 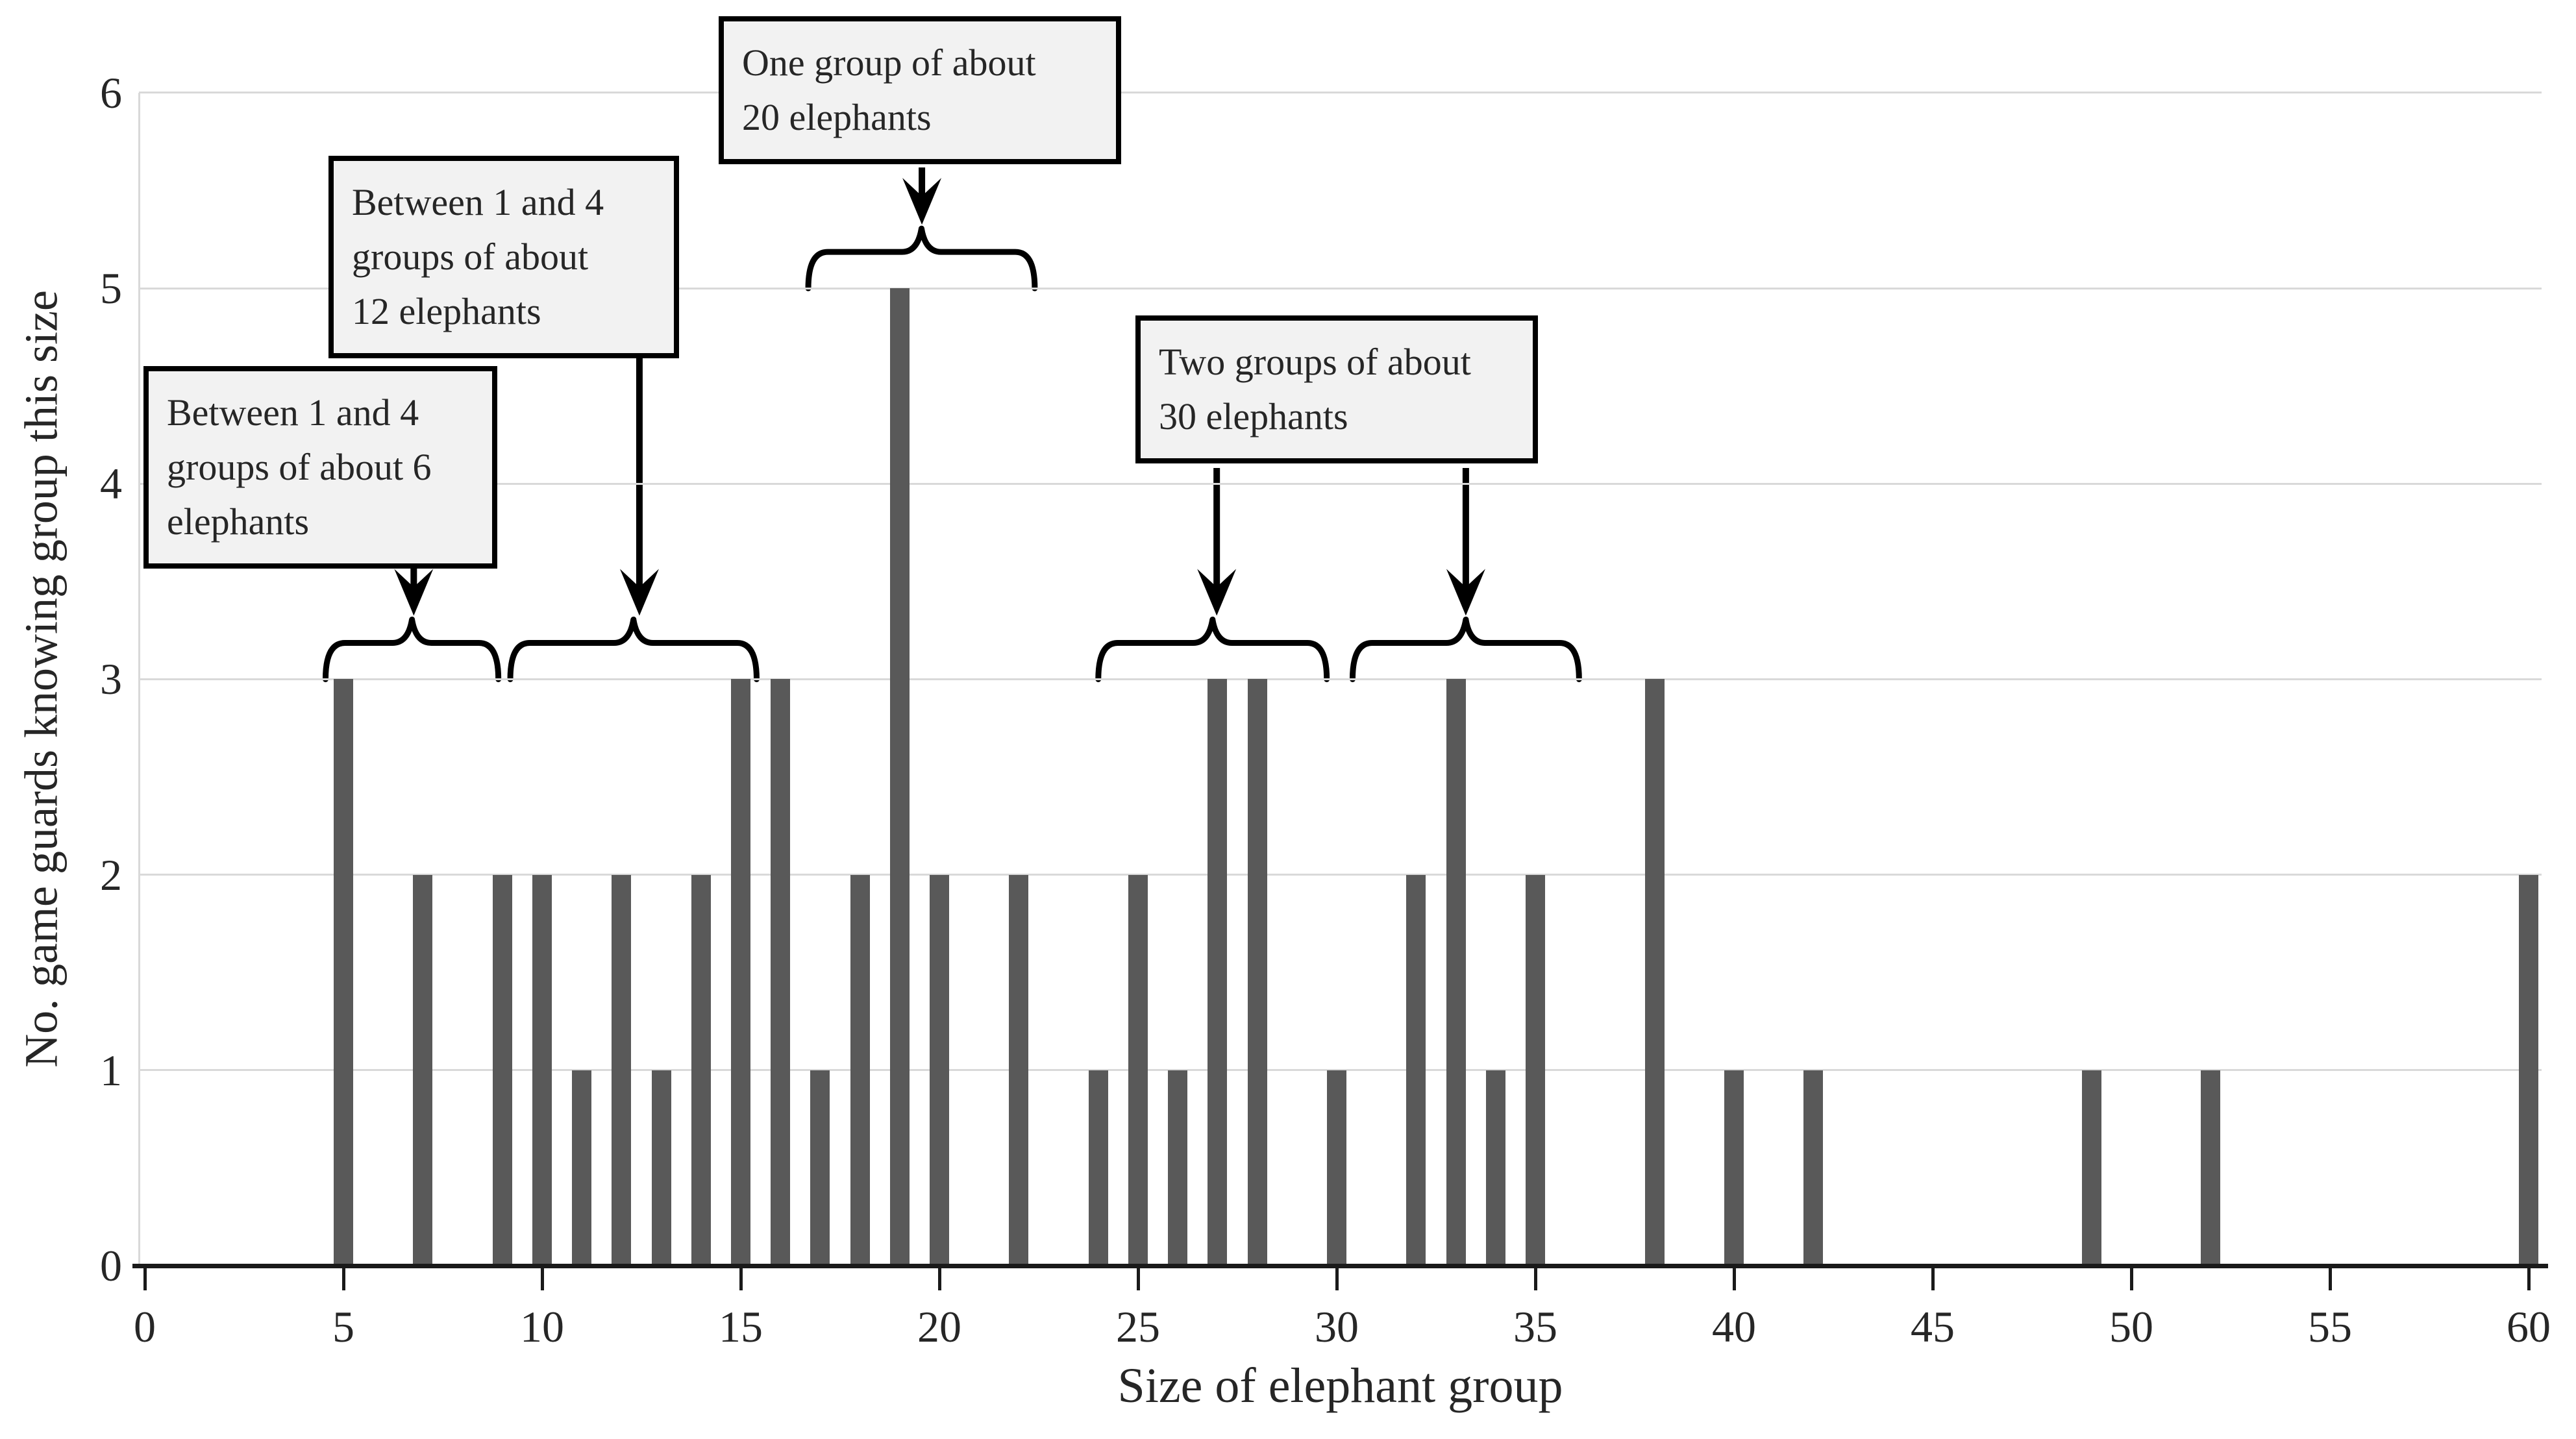 What do you see at coordinates (2529, 1327) in the screenshot?
I see `x-tick-label: 60` at bounding box center [2529, 1327].